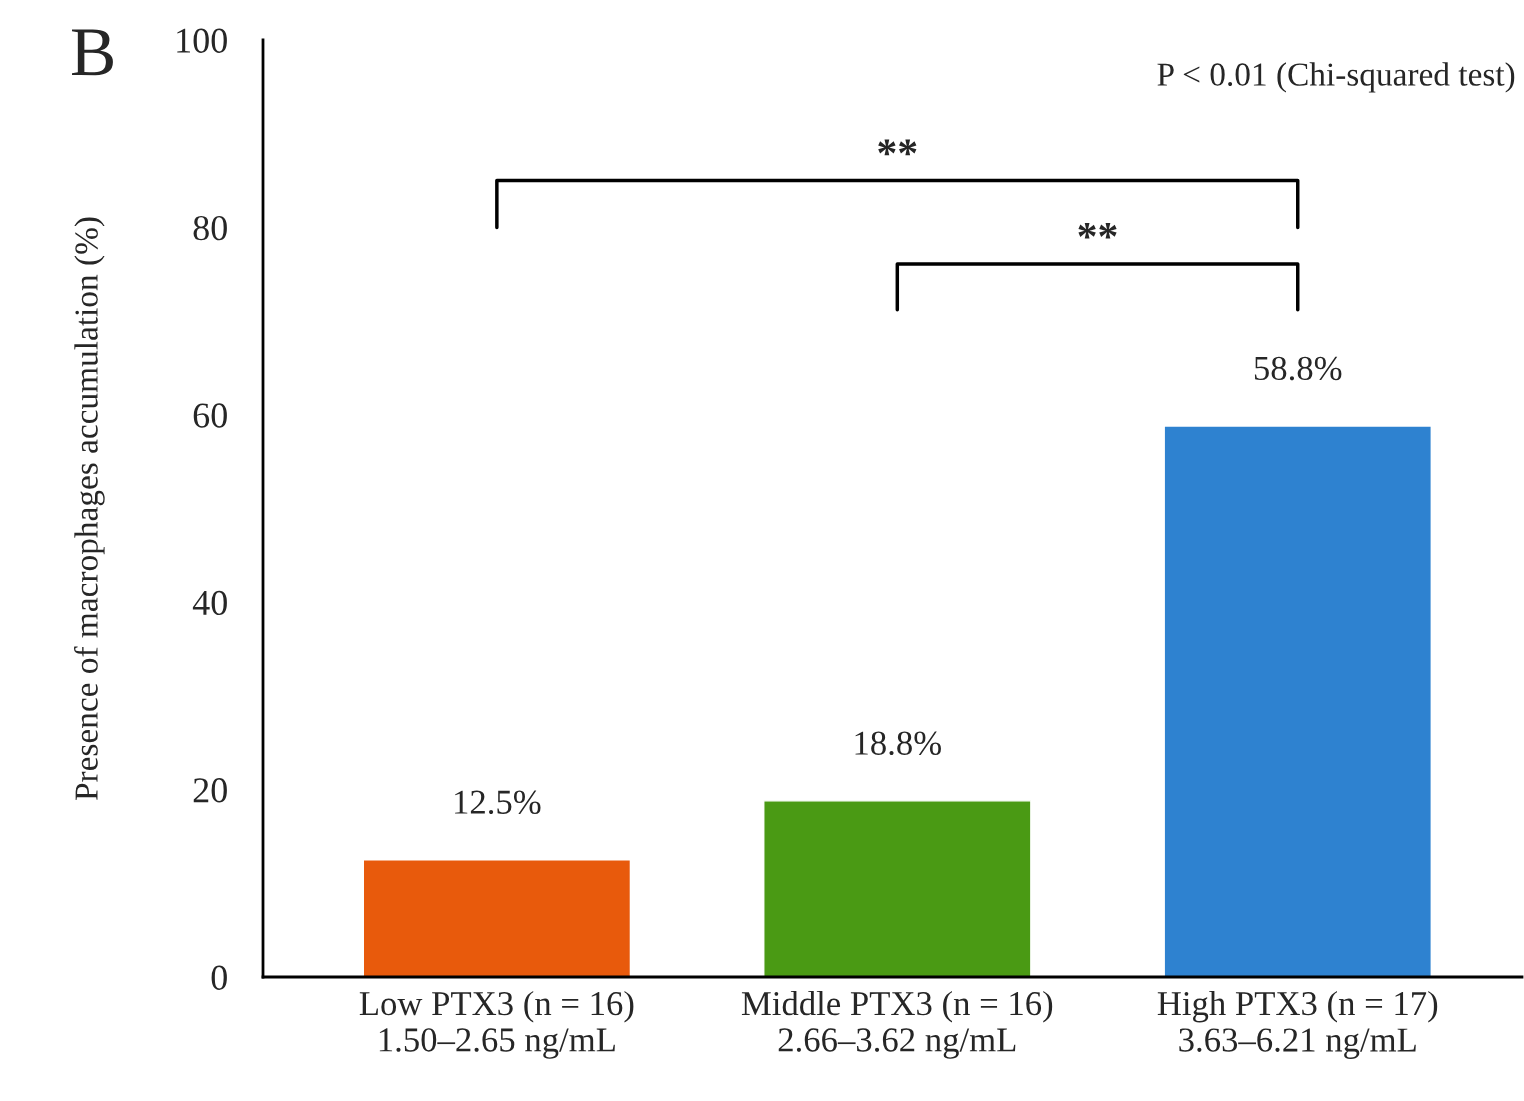 This screenshot has width=1524, height=1101. I want to click on y-tick-label: 0, so click(219, 977).